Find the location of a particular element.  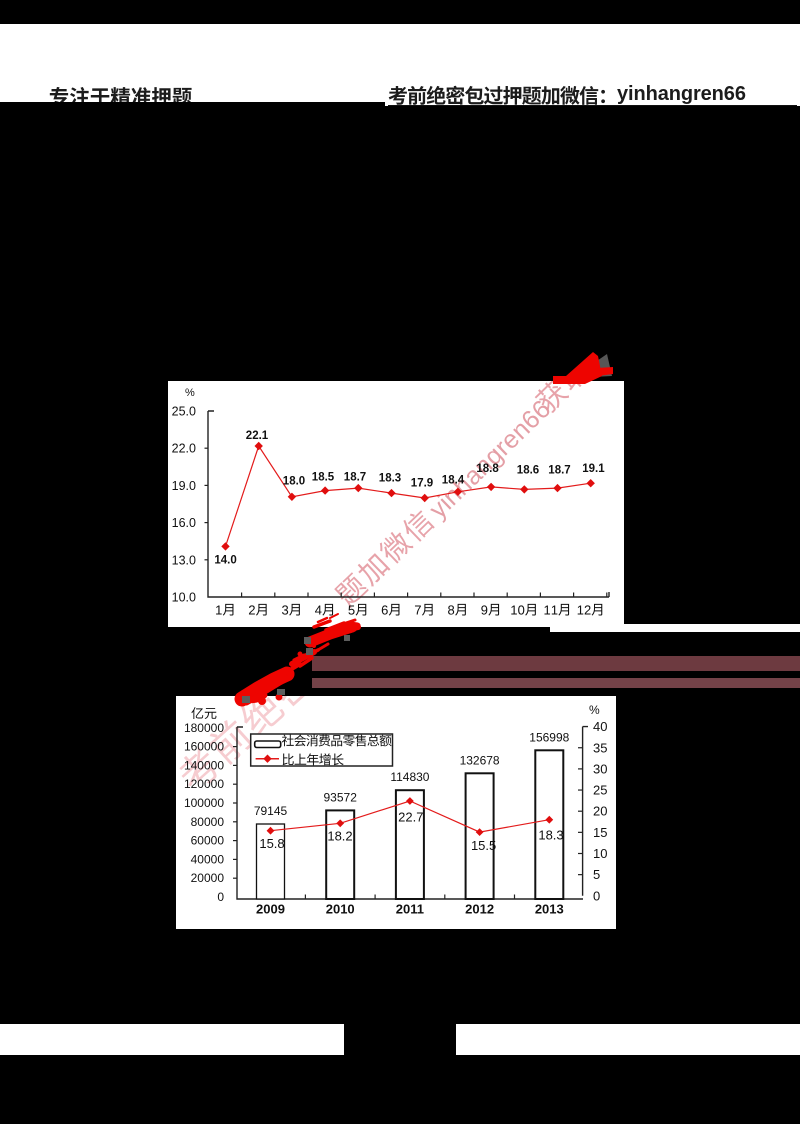

svg-text: 14.0 is located at coordinates (225, 561).